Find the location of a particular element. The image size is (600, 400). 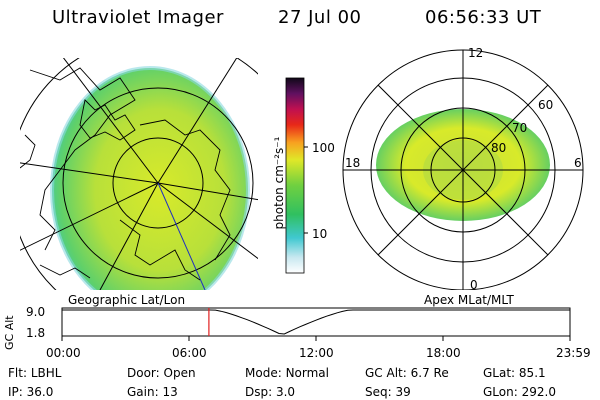

status-dsp: Dsp: 3.0 is located at coordinates (270, 392).